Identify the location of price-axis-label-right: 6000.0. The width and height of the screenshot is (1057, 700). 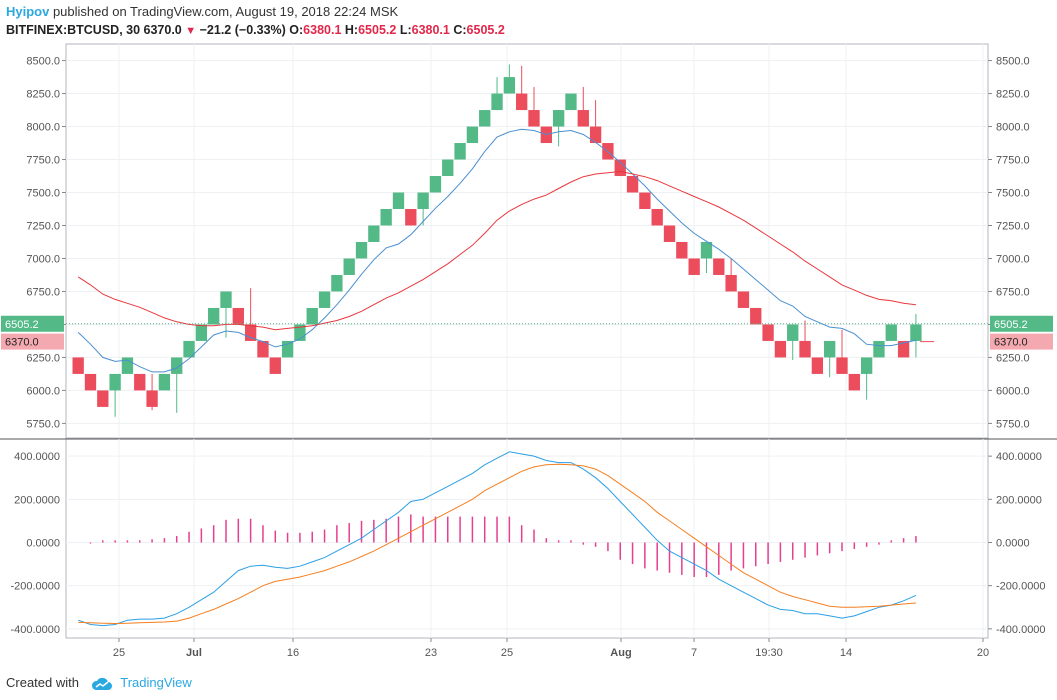
(1013, 391).